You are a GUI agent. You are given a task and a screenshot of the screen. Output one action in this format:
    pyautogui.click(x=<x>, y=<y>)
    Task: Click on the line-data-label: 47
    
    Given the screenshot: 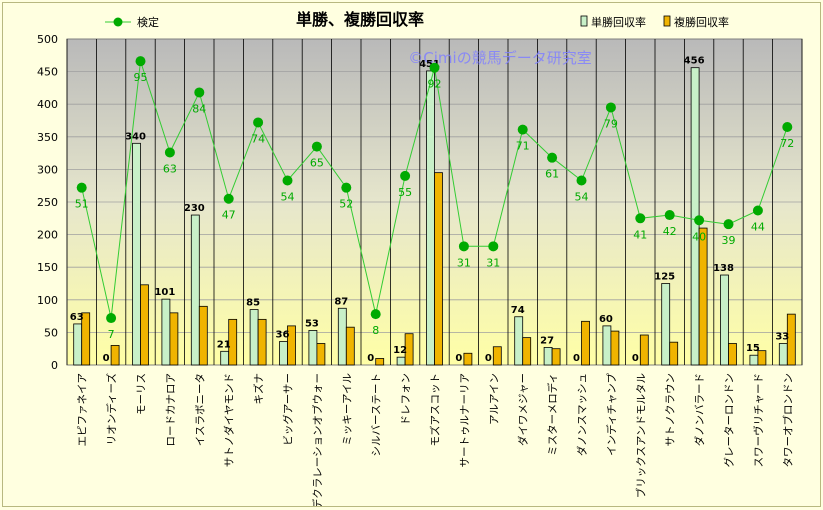 What is the action you would take?
    pyautogui.click(x=229, y=215)
    